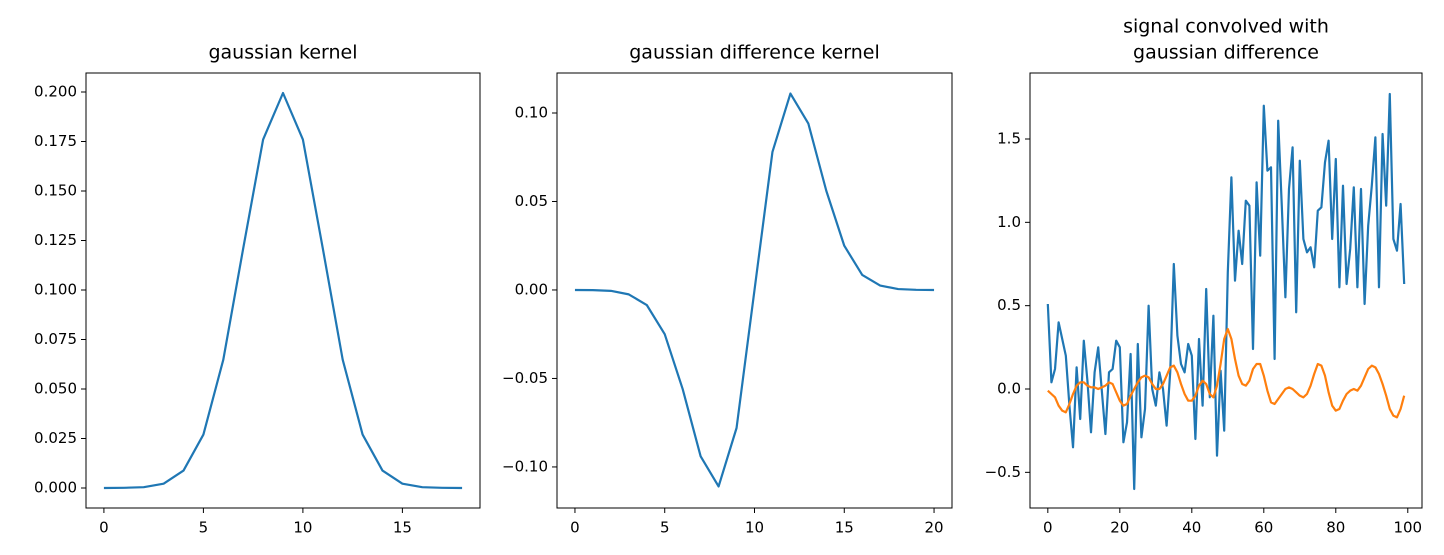  I want to click on y-tick-label: 0.05, so click(531, 201).